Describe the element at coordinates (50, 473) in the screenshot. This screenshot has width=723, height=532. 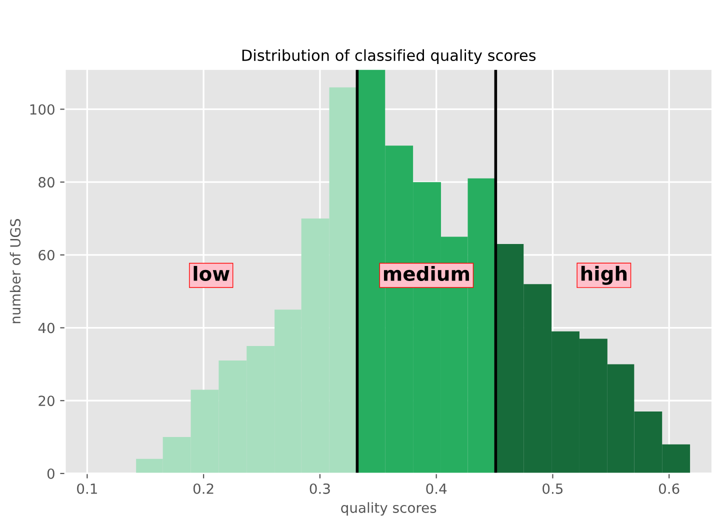
I see `y-tick-label: 0` at that location.